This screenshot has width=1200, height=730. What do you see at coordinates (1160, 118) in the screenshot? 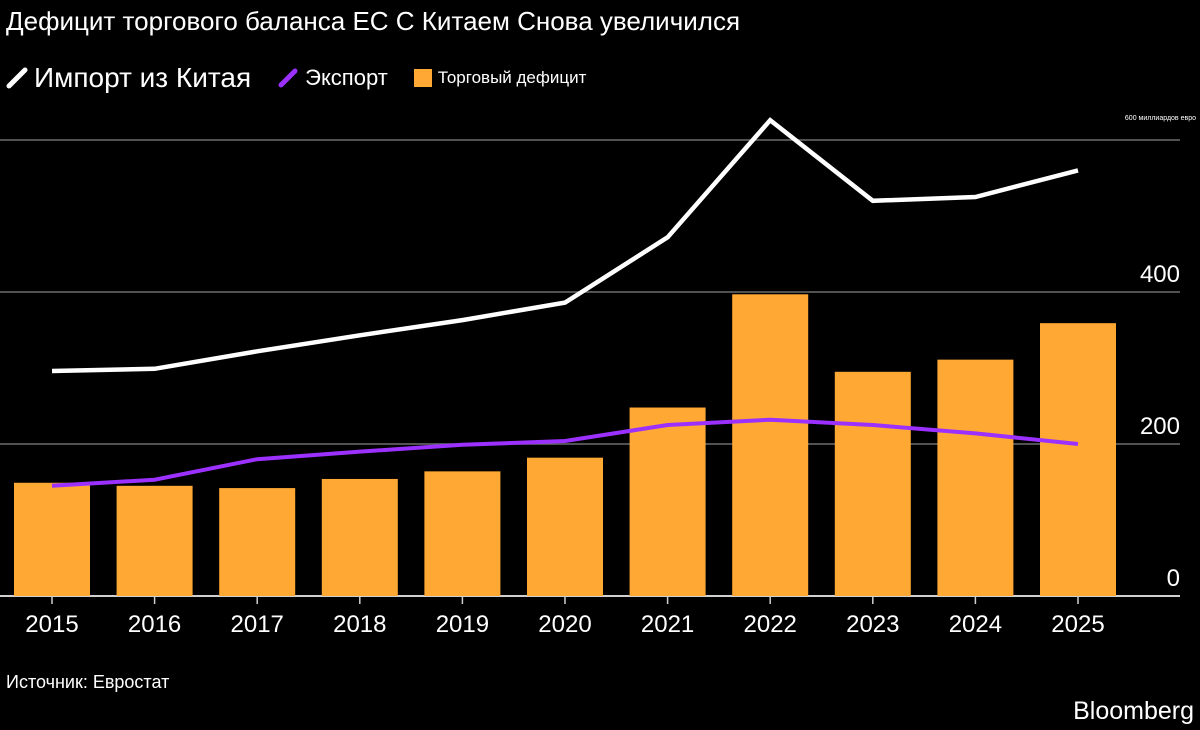
I see `unit-label: 600 миллиардов евро` at bounding box center [1160, 118].